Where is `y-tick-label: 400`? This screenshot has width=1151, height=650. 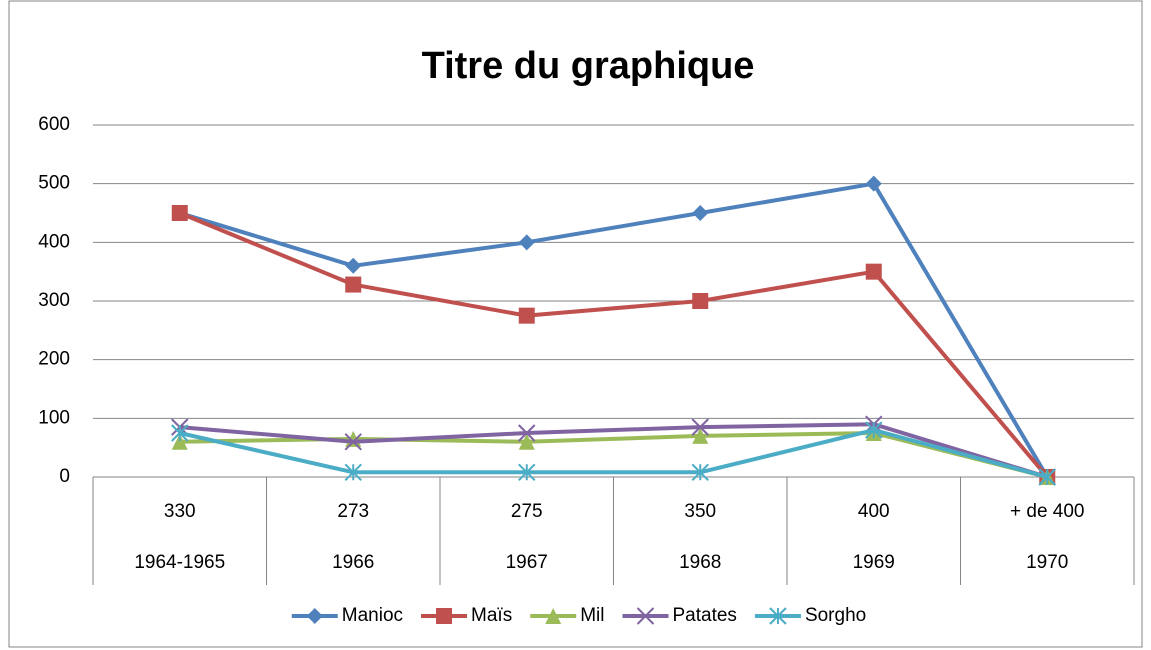 y-tick-label: 400 is located at coordinates (54, 241).